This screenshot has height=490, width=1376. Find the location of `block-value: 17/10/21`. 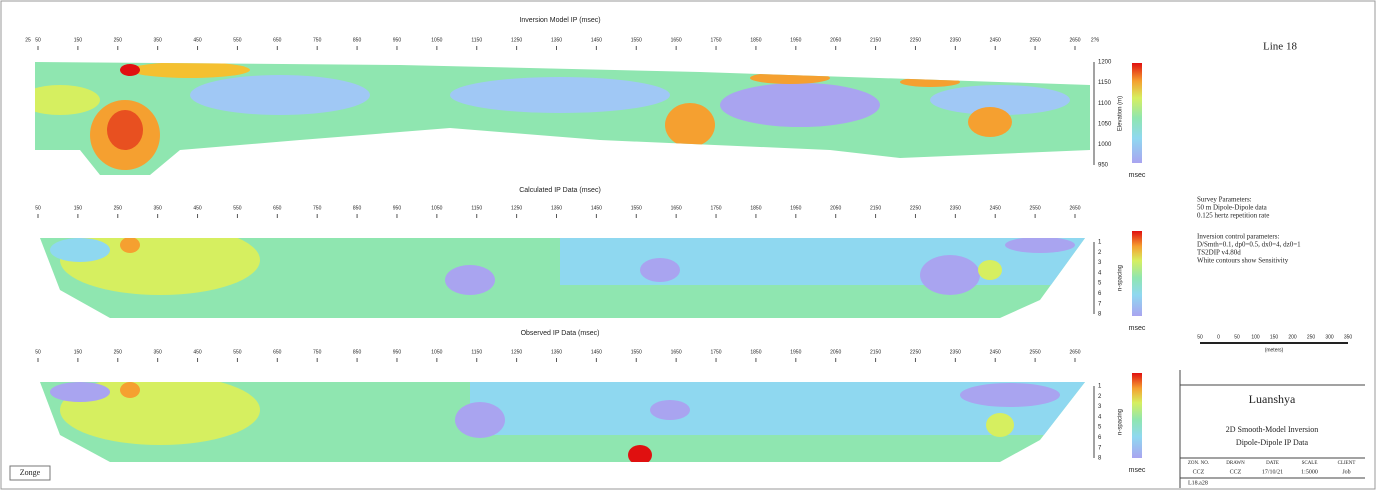

block-value: 17/10/21 is located at coordinates (1272, 472).